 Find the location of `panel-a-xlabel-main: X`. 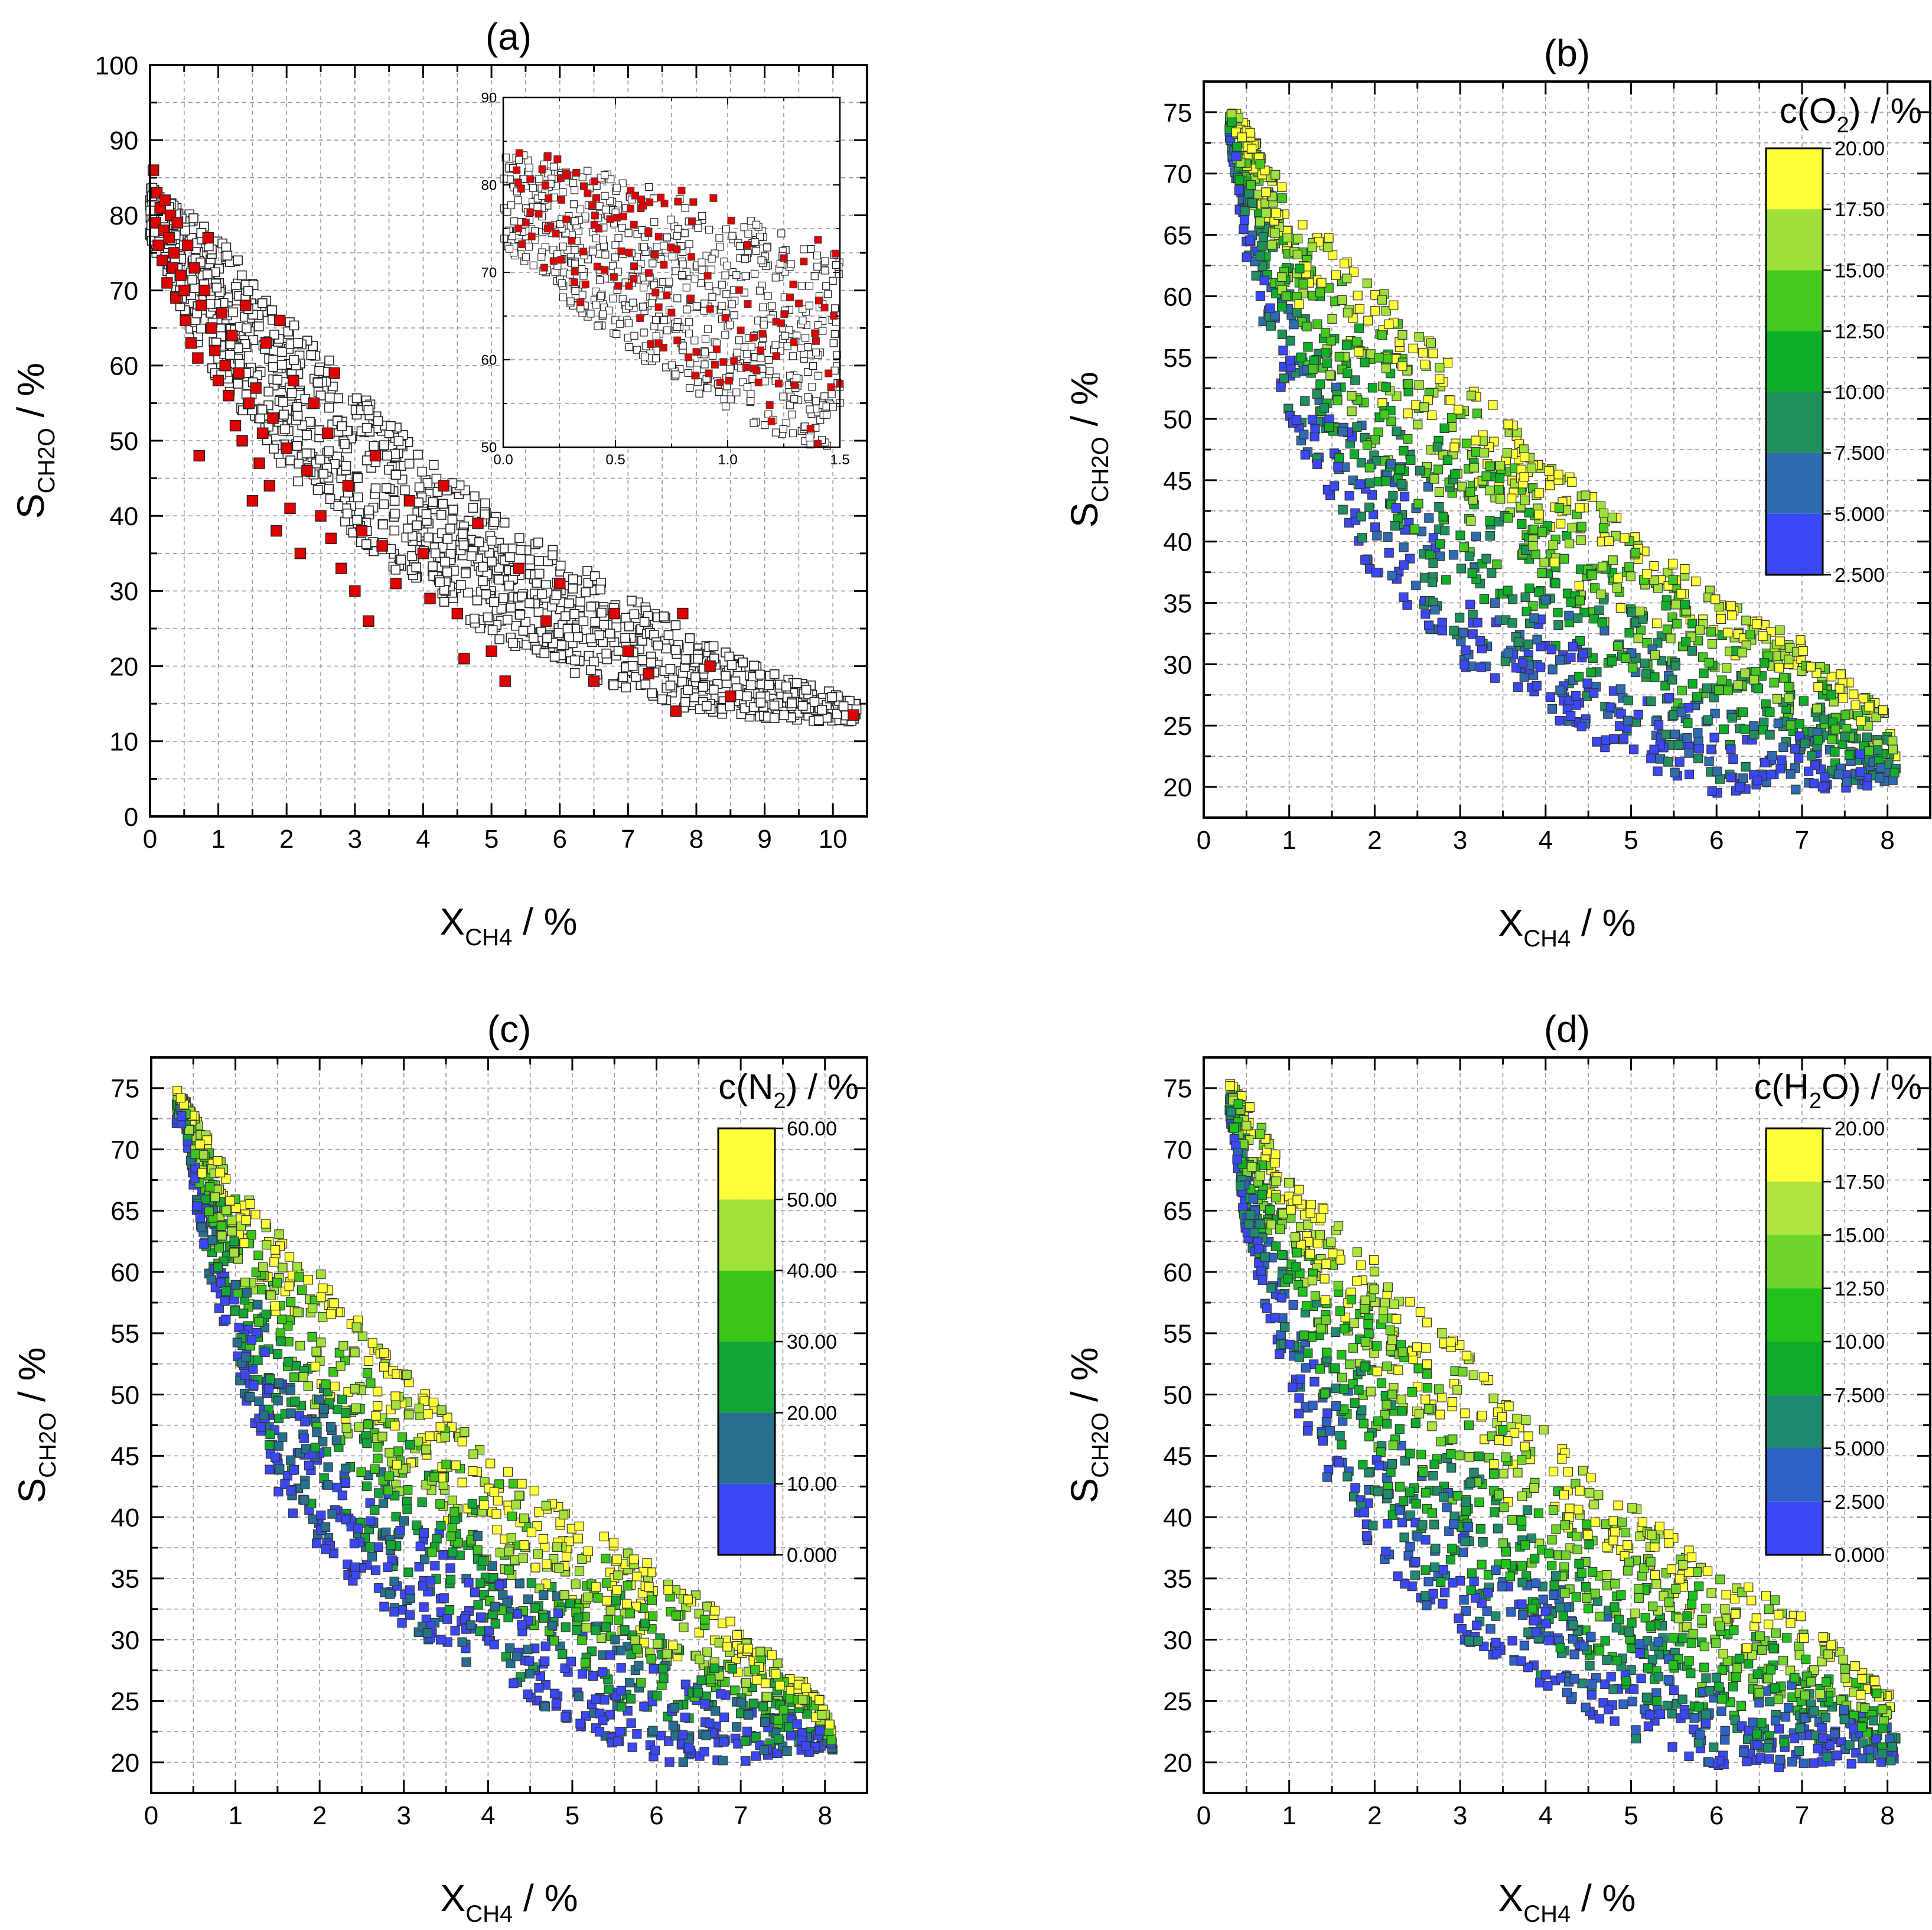

panel-a-xlabel-main: X is located at coordinates (453, 921).